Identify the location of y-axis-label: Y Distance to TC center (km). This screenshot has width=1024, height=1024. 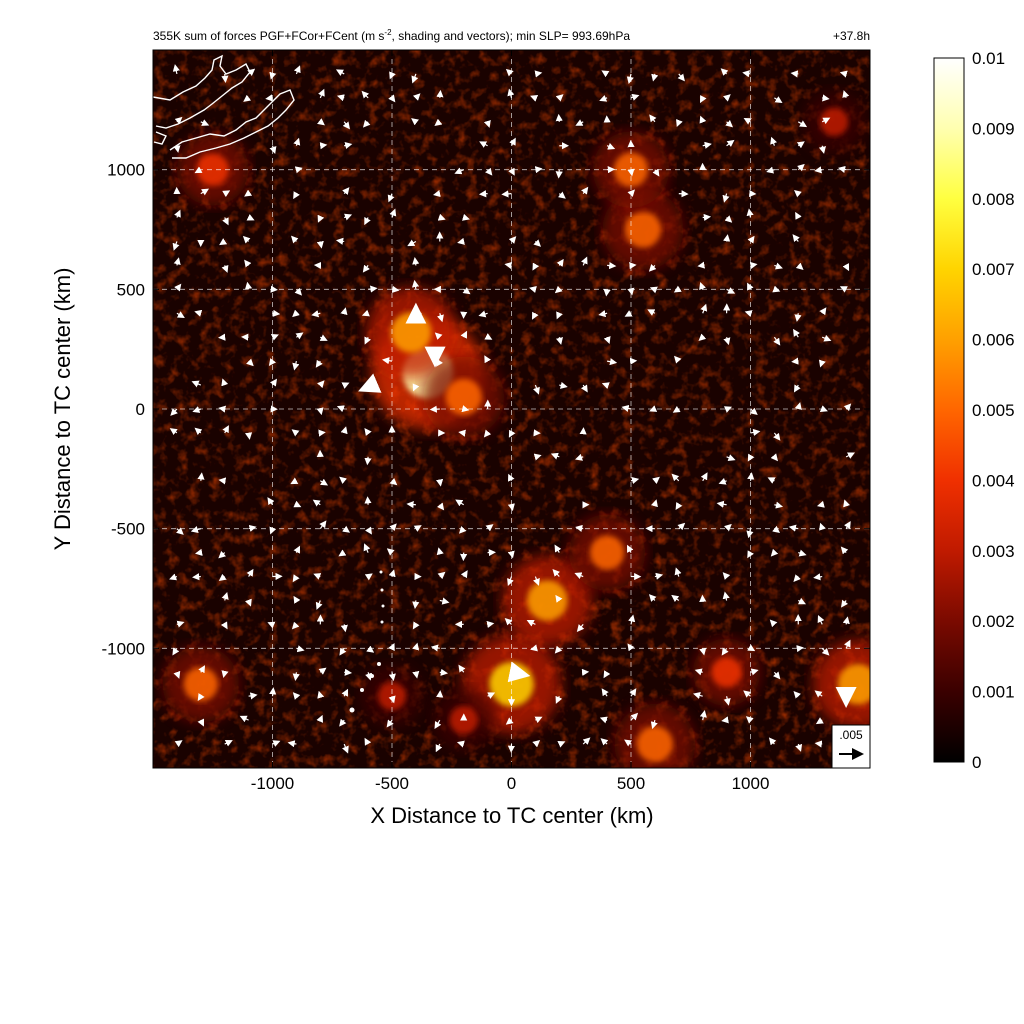
(62, 409).